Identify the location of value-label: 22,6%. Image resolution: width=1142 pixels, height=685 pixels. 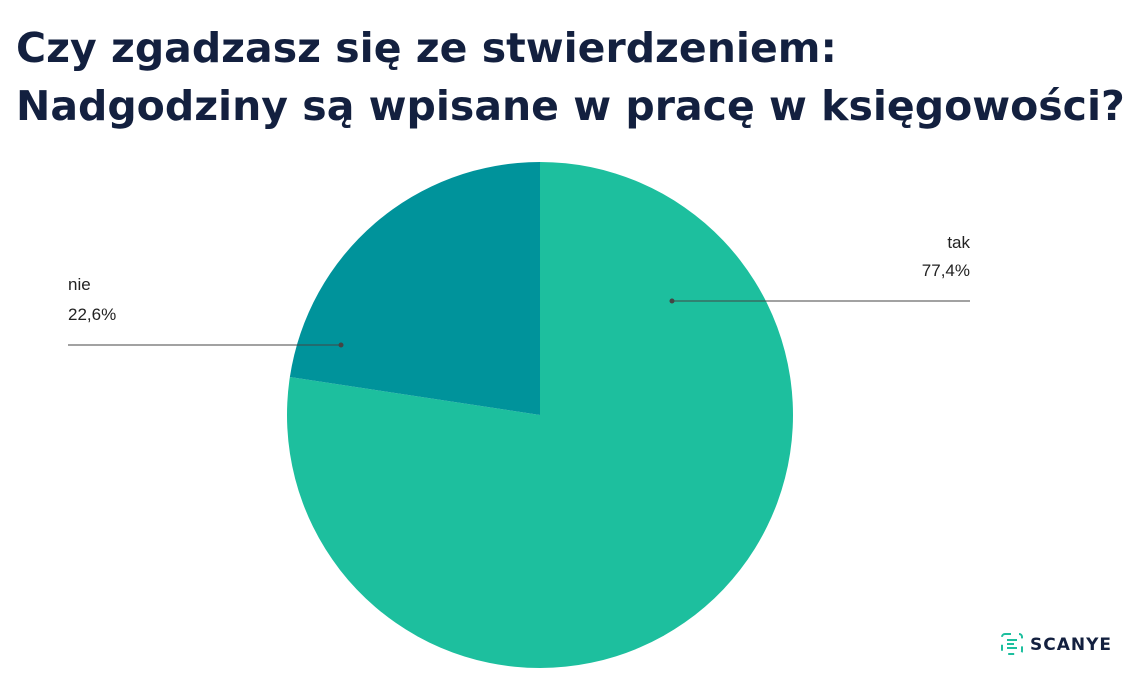
(92, 314).